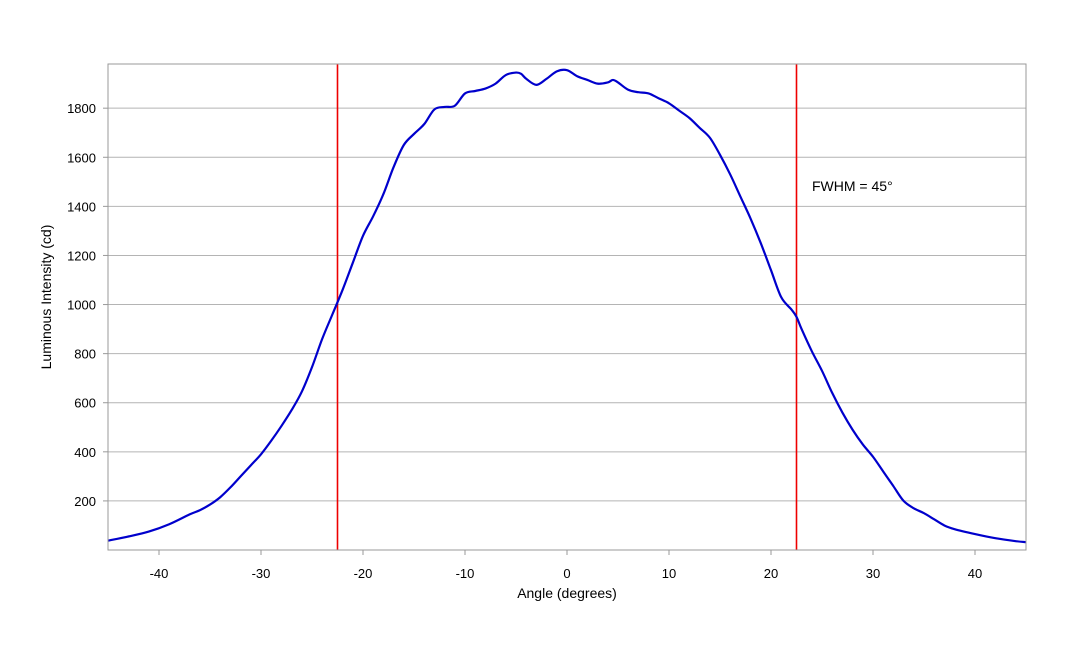 The image size is (1080, 648). I want to click on y-axis-title: Luminous Intensity (cd), so click(46, 297).